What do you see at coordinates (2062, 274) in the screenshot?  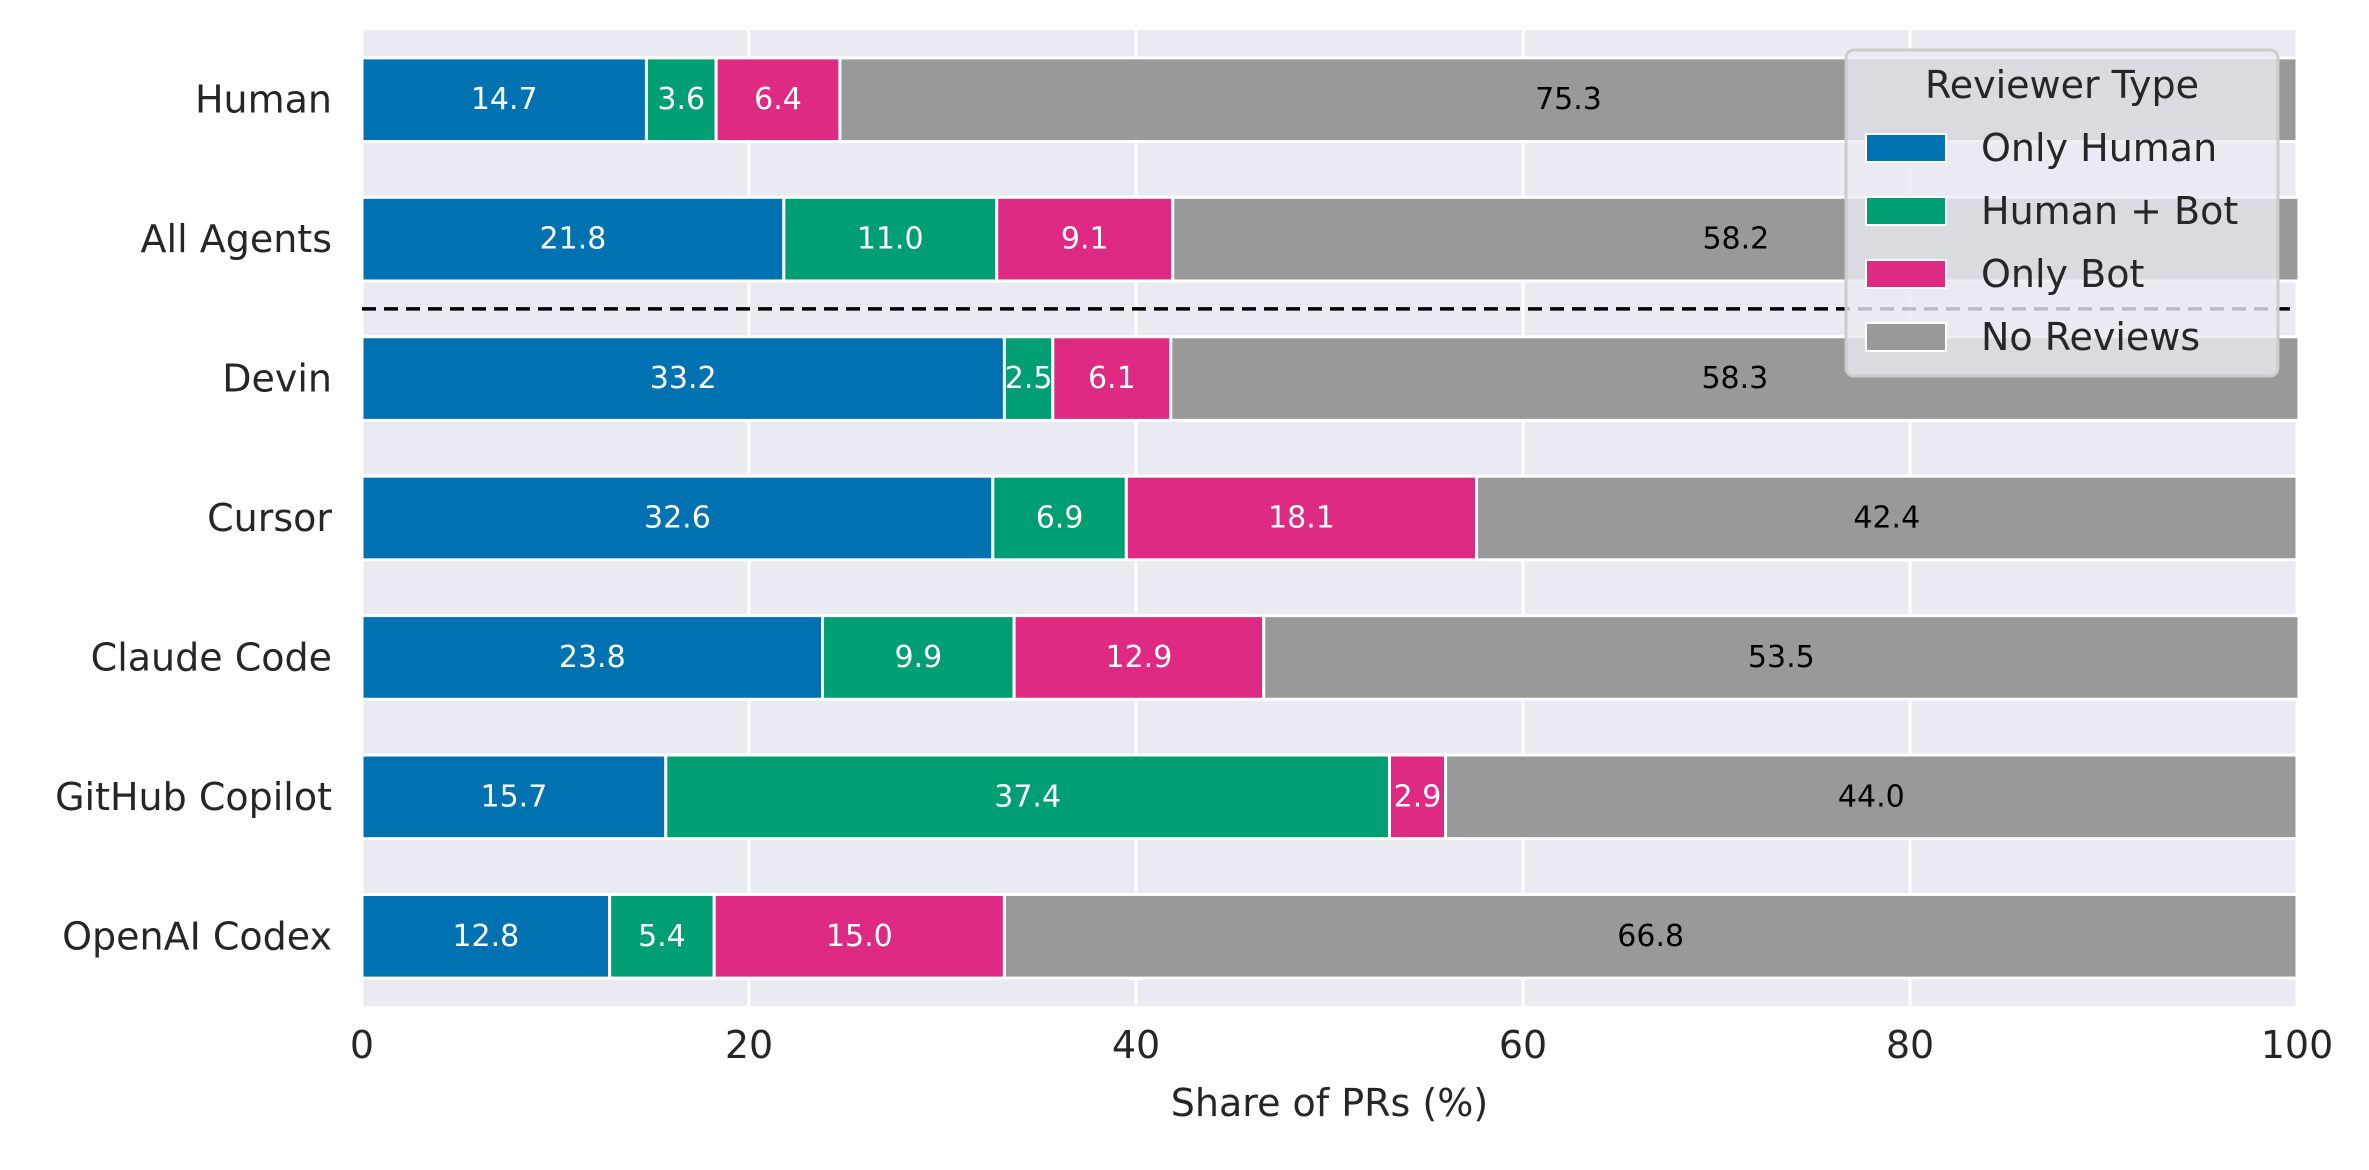 I see `legend-entry: Only Bot` at bounding box center [2062, 274].